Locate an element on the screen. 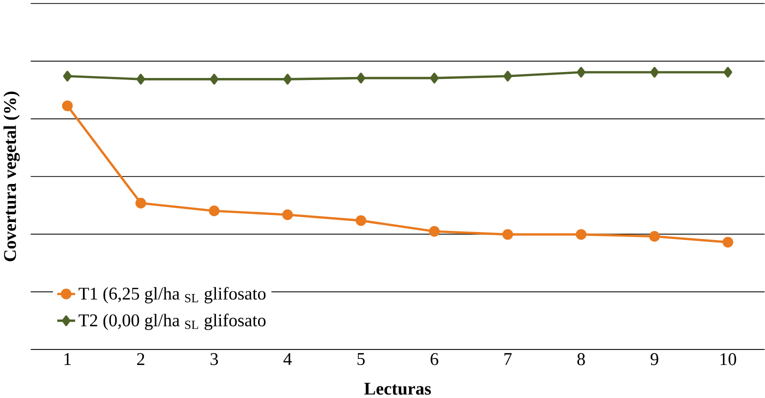 The height and width of the screenshot is (398, 765). x-tick-label: 9 is located at coordinates (654, 359).